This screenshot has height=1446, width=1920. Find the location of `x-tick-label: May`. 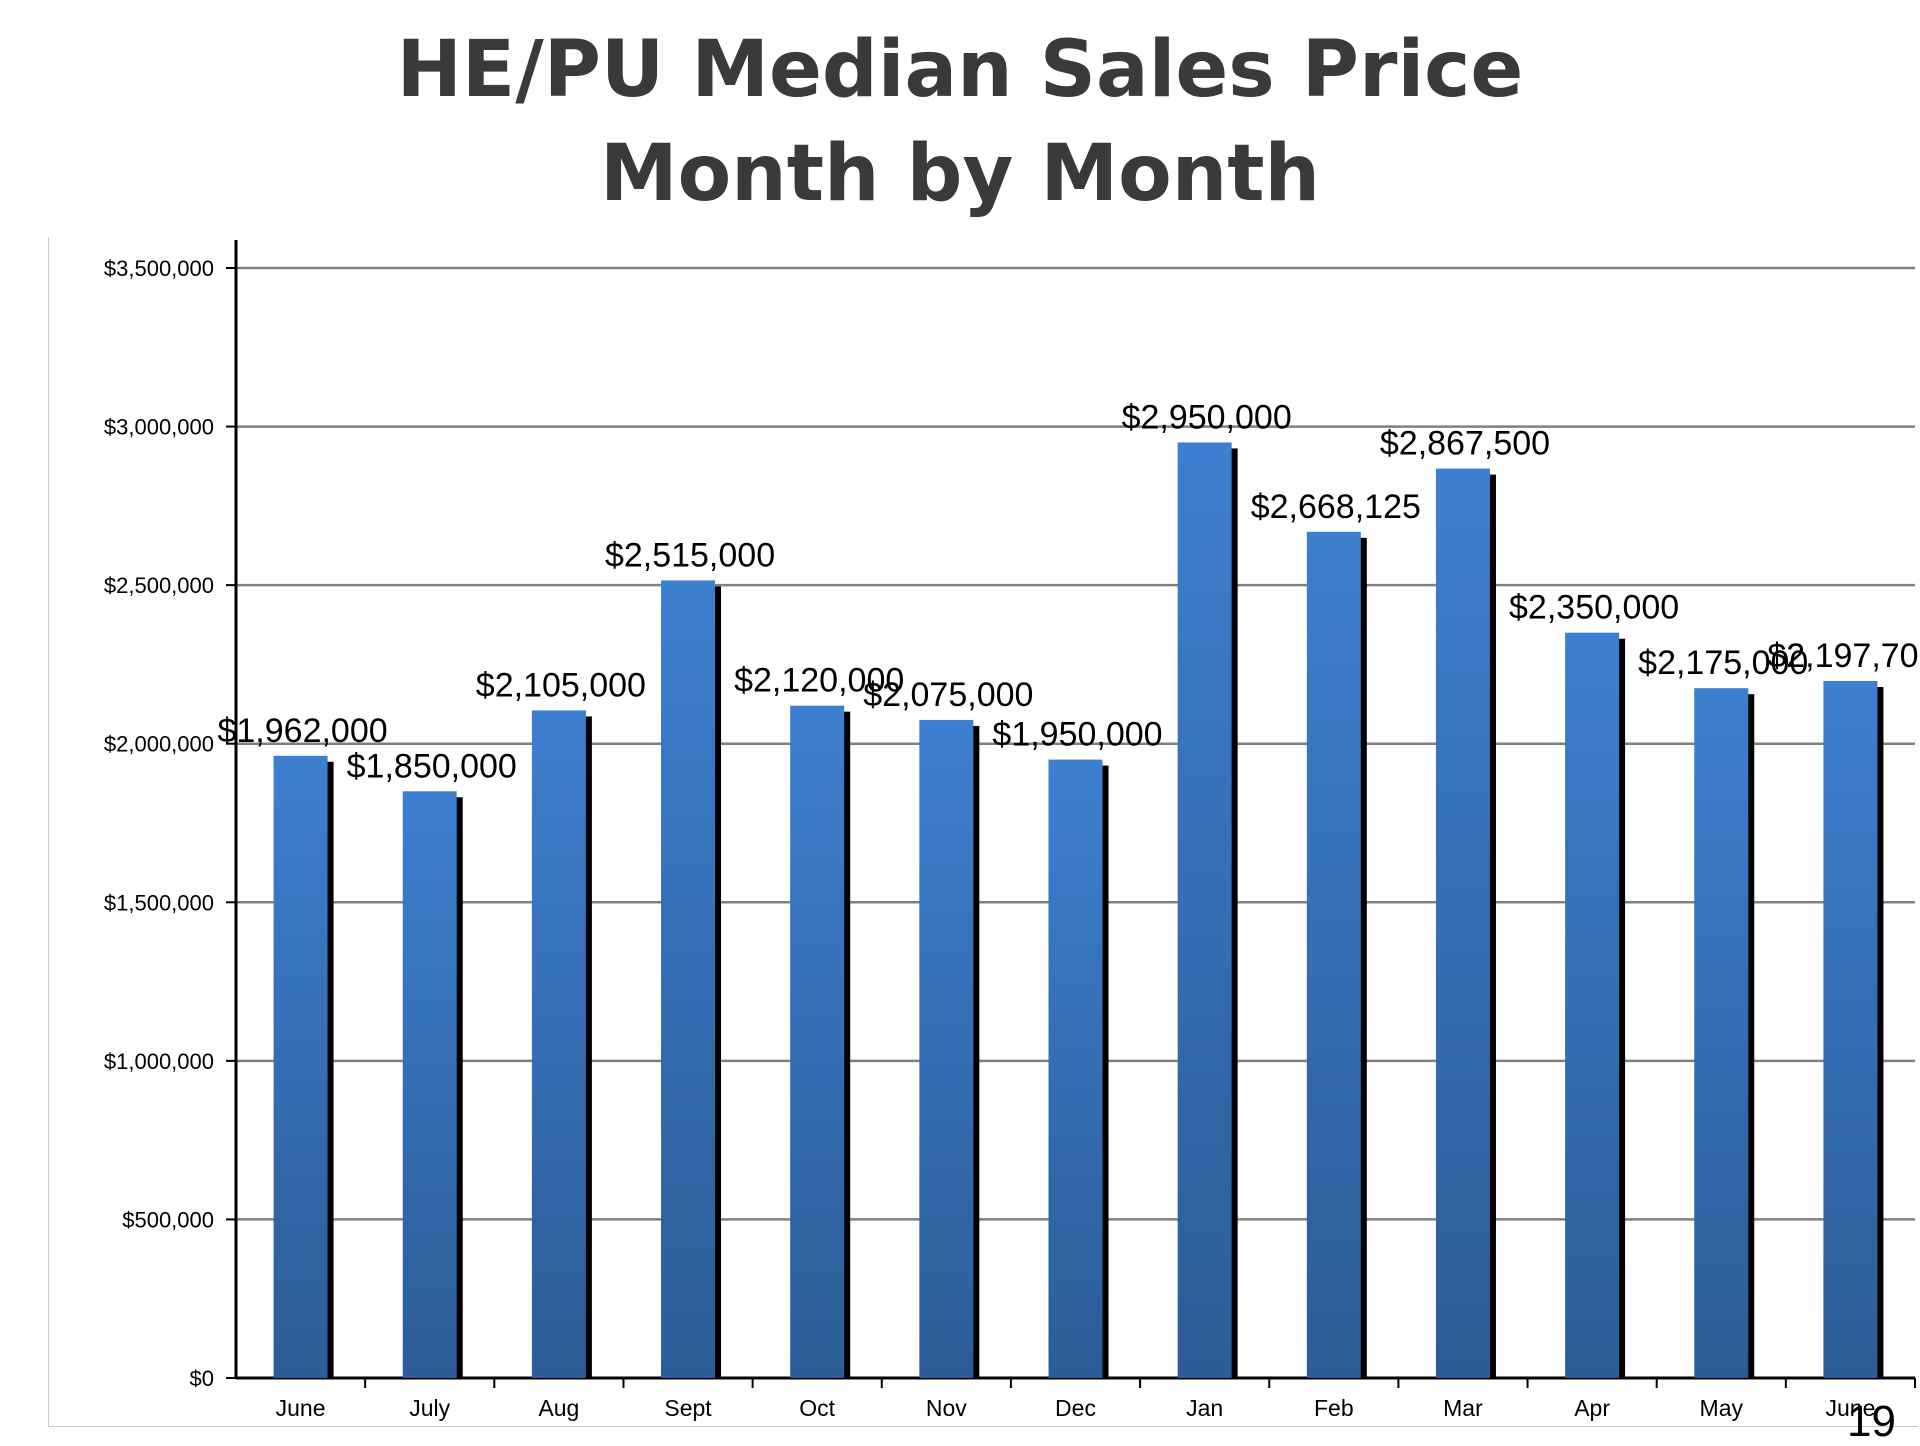

x-tick-label: May is located at coordinates (1722, 1408).